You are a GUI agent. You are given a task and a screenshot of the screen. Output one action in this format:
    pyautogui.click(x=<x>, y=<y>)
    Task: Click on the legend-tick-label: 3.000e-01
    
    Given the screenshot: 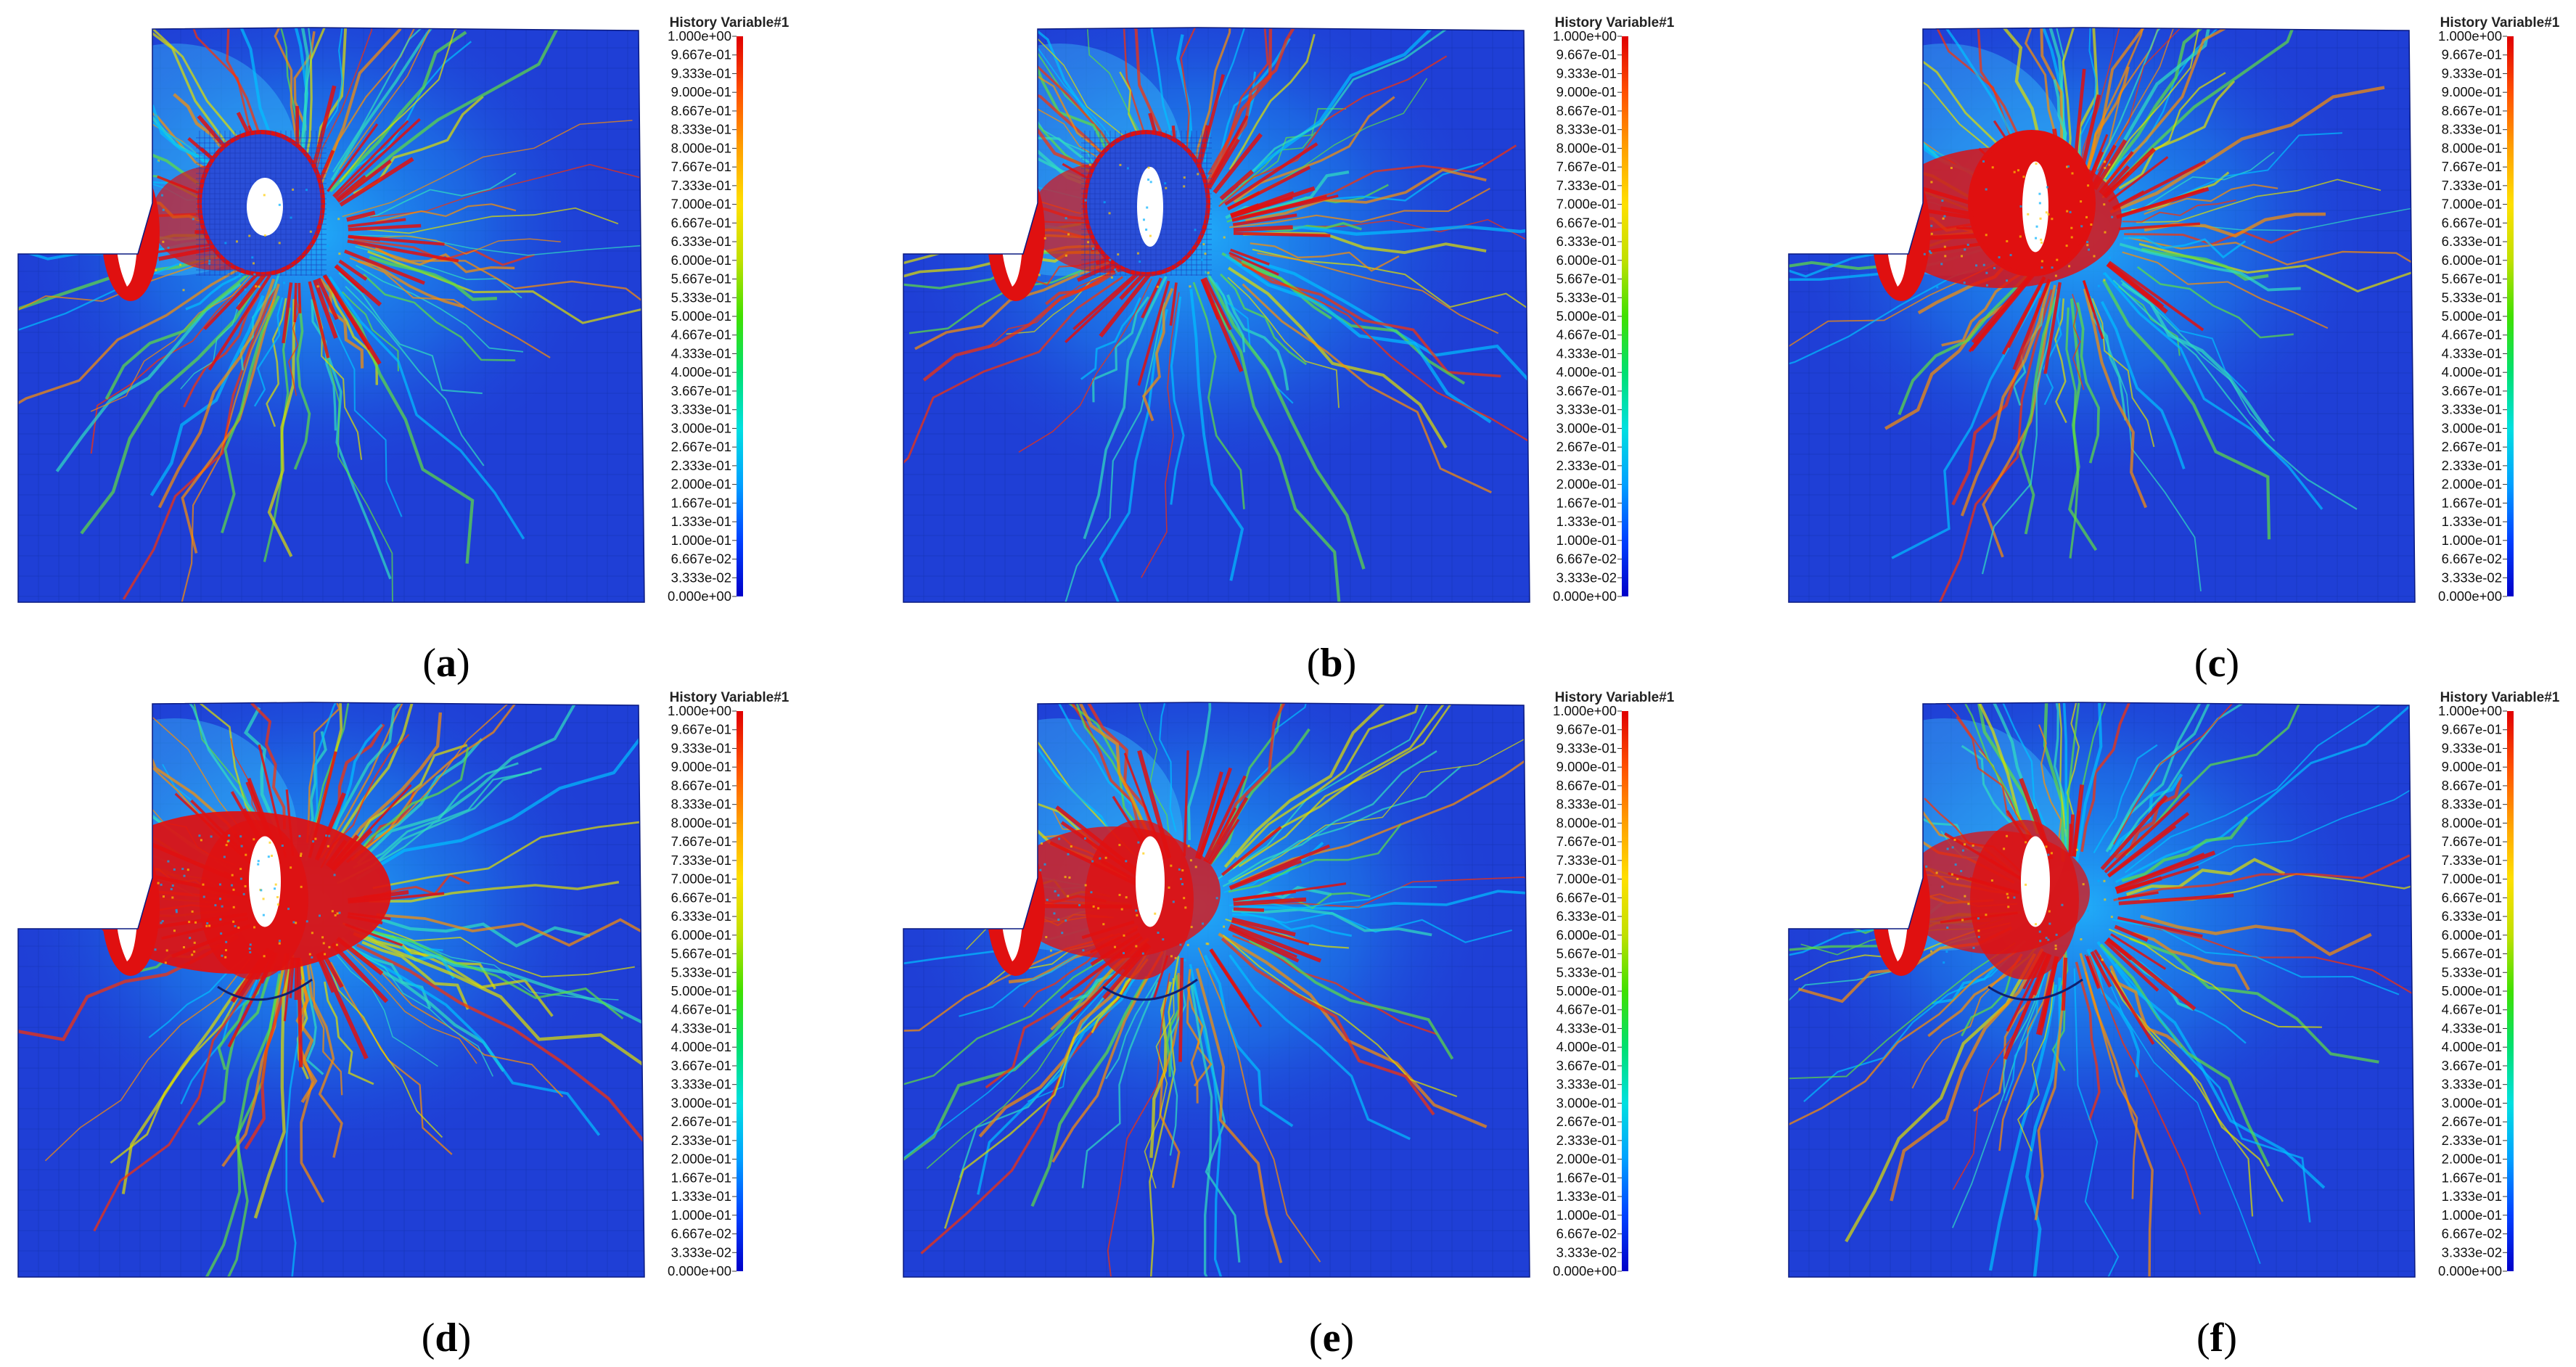 What is the action you would take?
    pyautogui.click(x=1586, y=427)
    